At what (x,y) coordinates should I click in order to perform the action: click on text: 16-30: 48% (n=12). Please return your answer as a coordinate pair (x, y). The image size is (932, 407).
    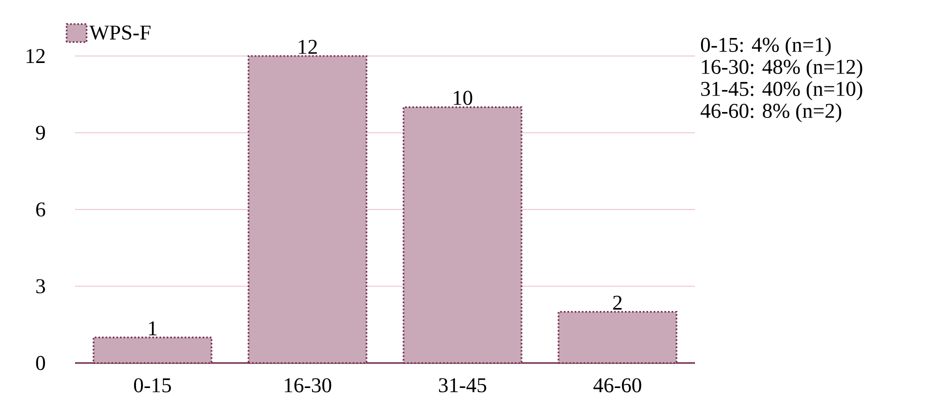
    Looking at the image, I should click on (782, 68).